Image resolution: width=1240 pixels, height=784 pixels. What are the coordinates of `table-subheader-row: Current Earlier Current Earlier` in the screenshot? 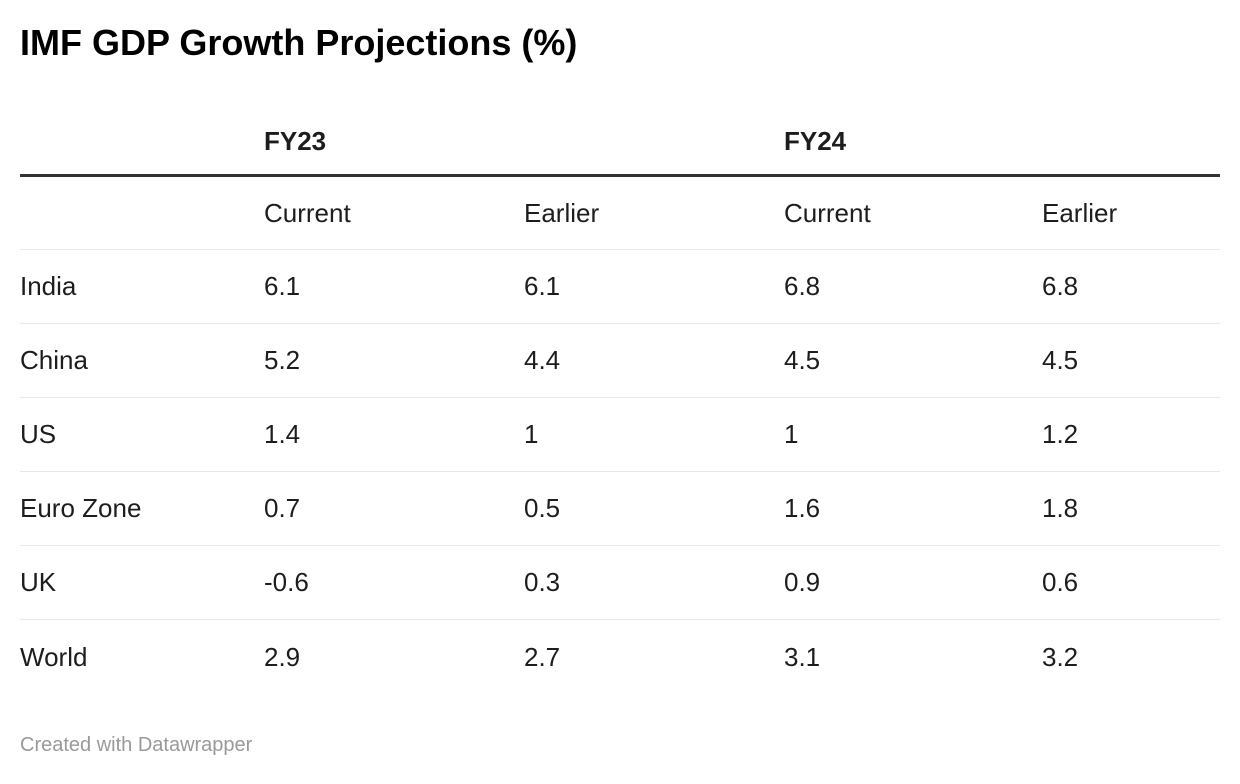 It's located at (620, 213).